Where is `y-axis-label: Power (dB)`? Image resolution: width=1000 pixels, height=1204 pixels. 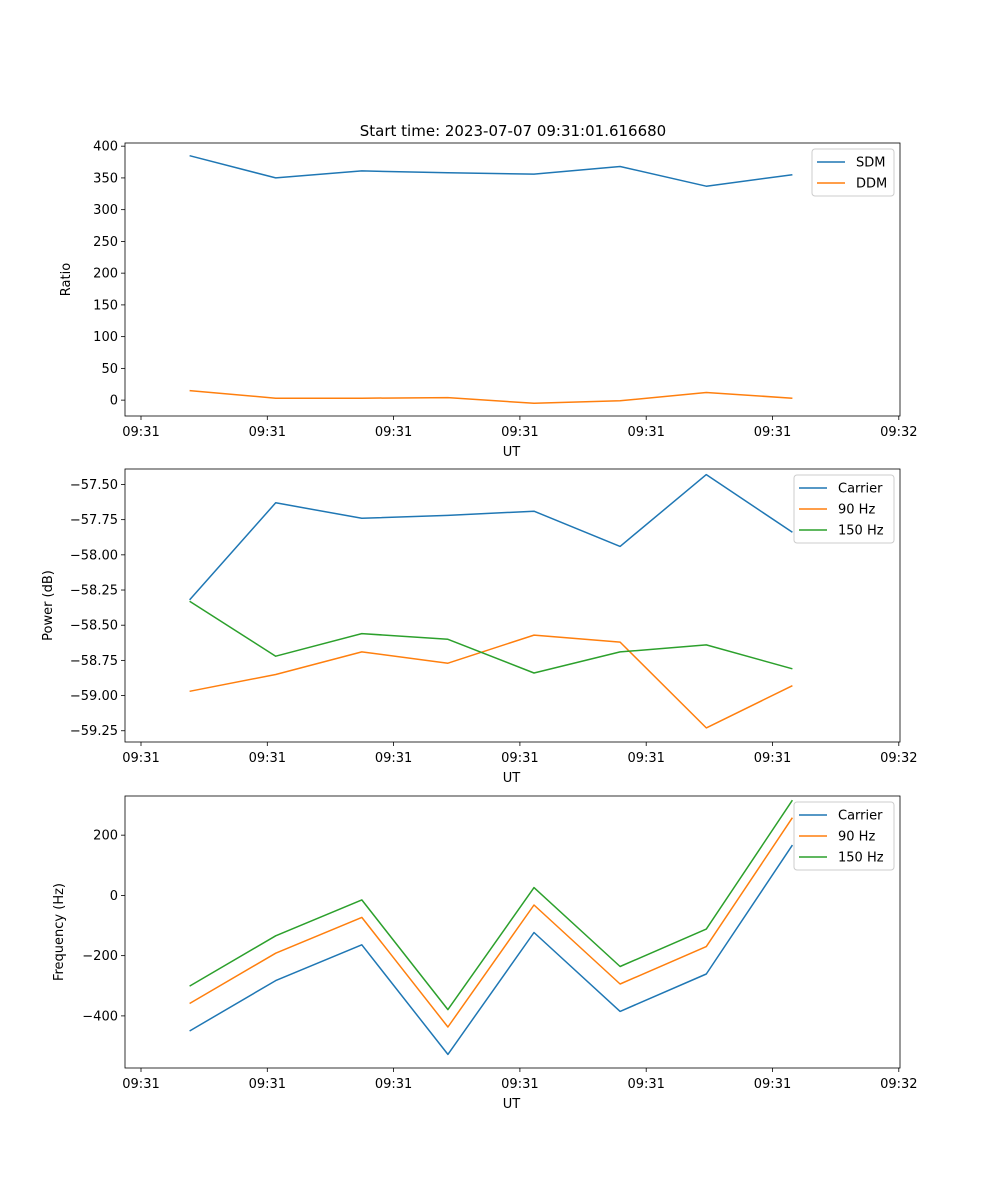
y-axis-label: Power (dB) is located at coordinates (48, 605).